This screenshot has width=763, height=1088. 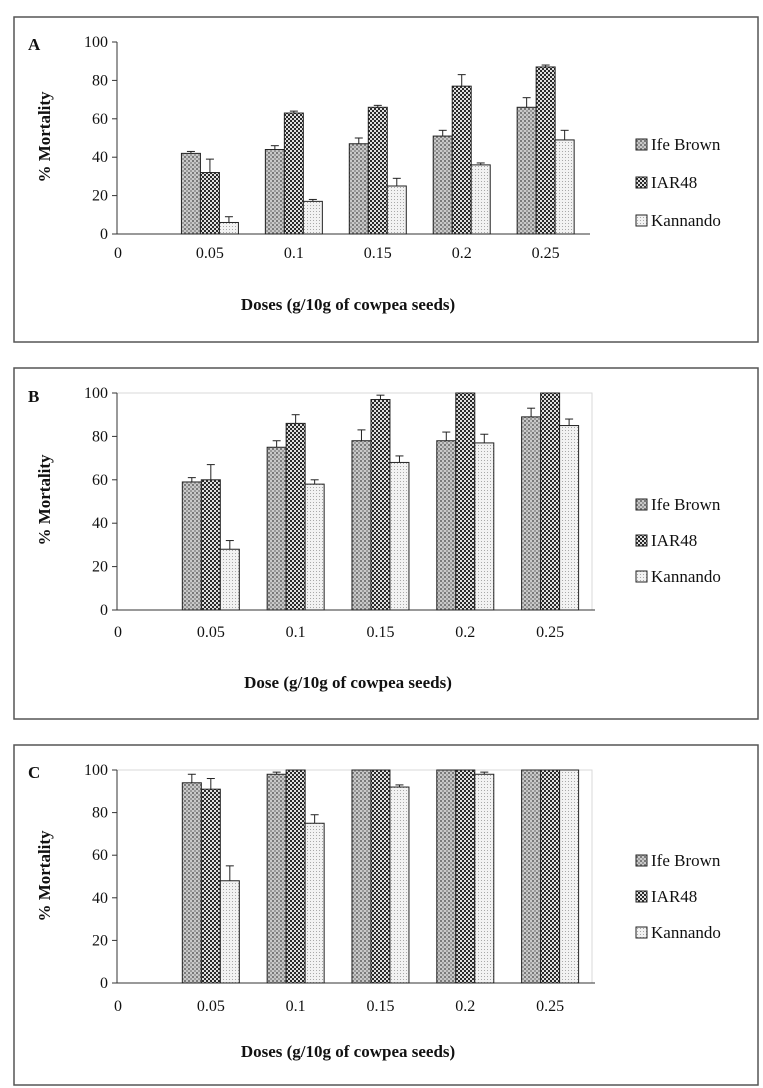 What do you see at coordinates (100, 523) in the screenshot?
I see `panel-b-ytick-label: 40` at bounding box center [100, 523].